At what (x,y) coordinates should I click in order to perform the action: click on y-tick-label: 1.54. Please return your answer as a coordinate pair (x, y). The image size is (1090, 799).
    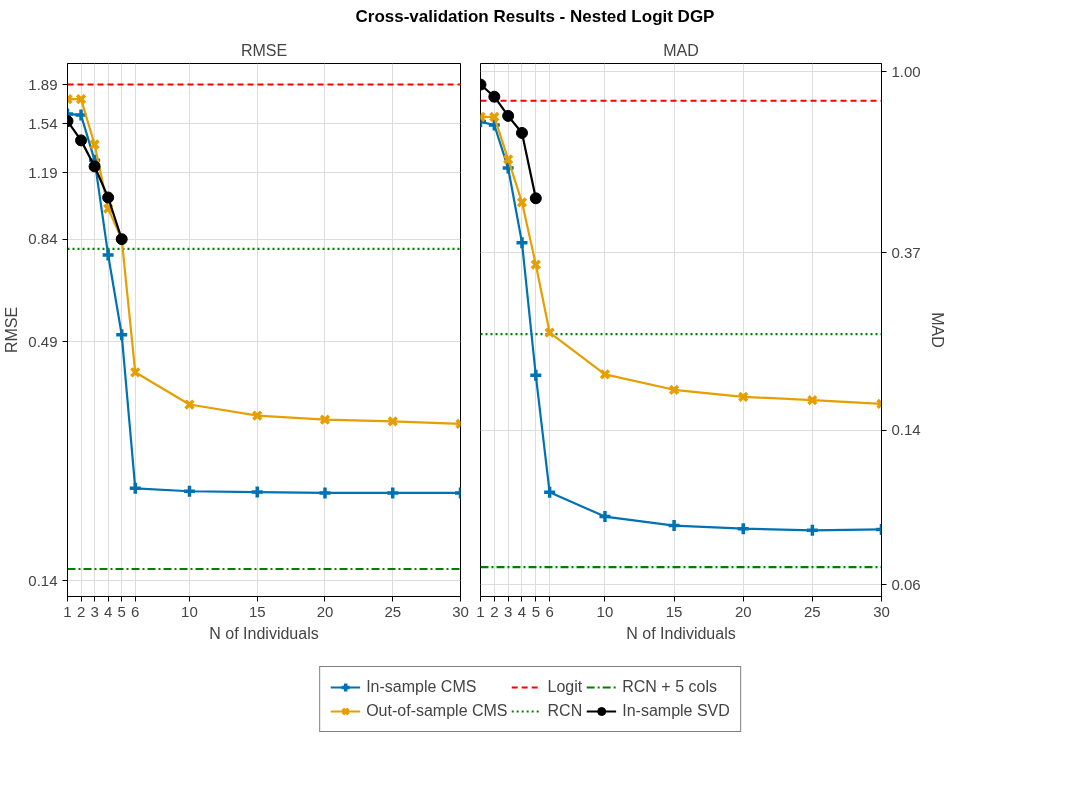
    Looking at the image, I should click on (43, 123).